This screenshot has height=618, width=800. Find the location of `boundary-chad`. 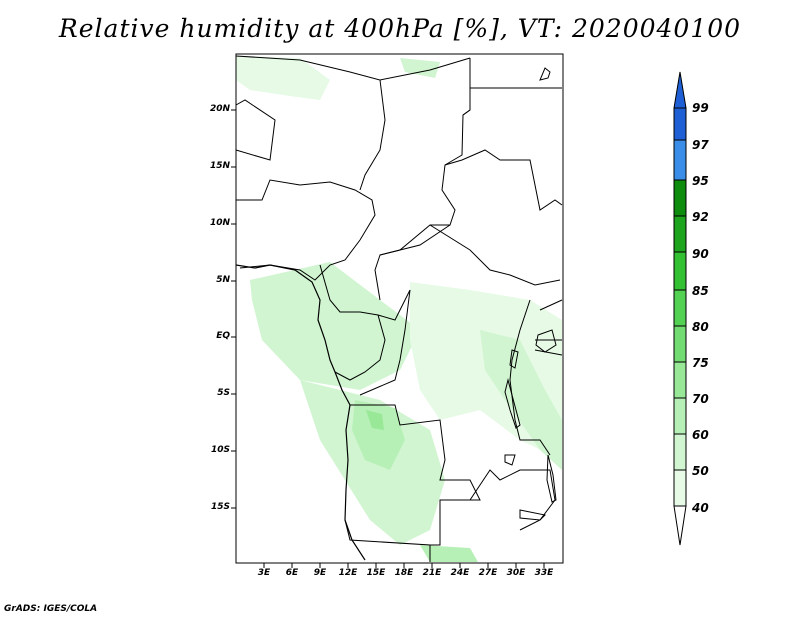

boundary-chad is located at coordinates (422, 179).